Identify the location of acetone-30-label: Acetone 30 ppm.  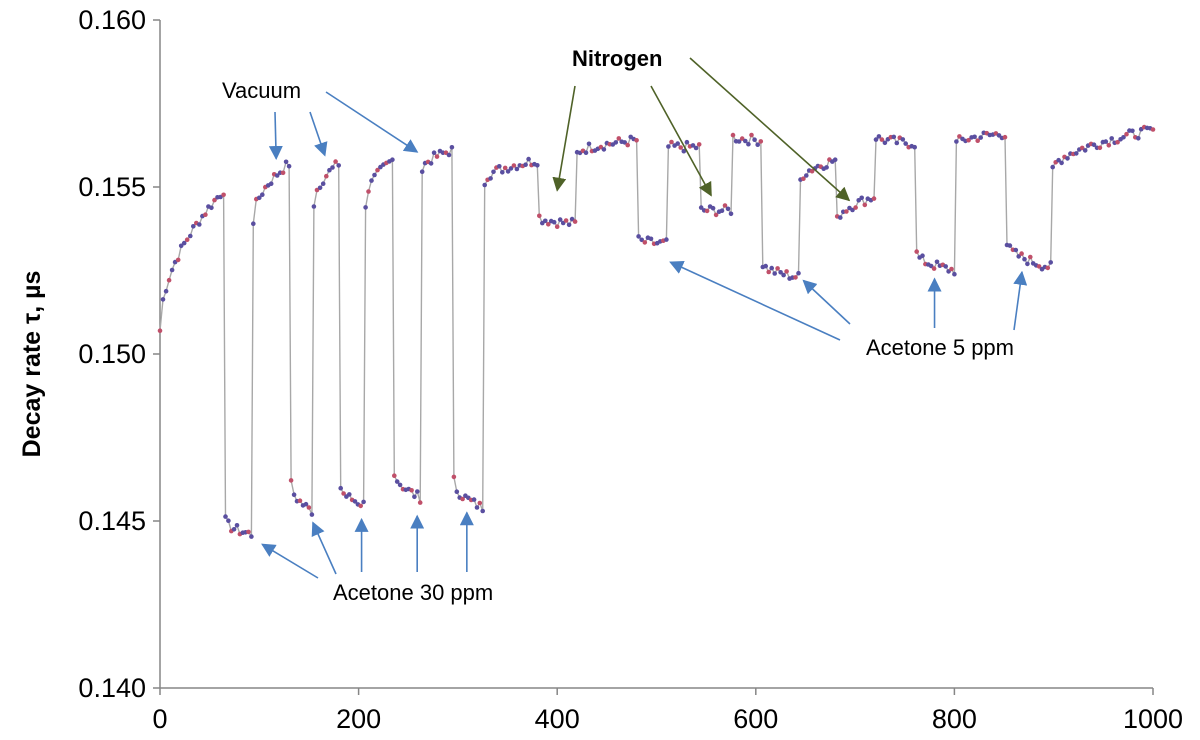
(413, 592).